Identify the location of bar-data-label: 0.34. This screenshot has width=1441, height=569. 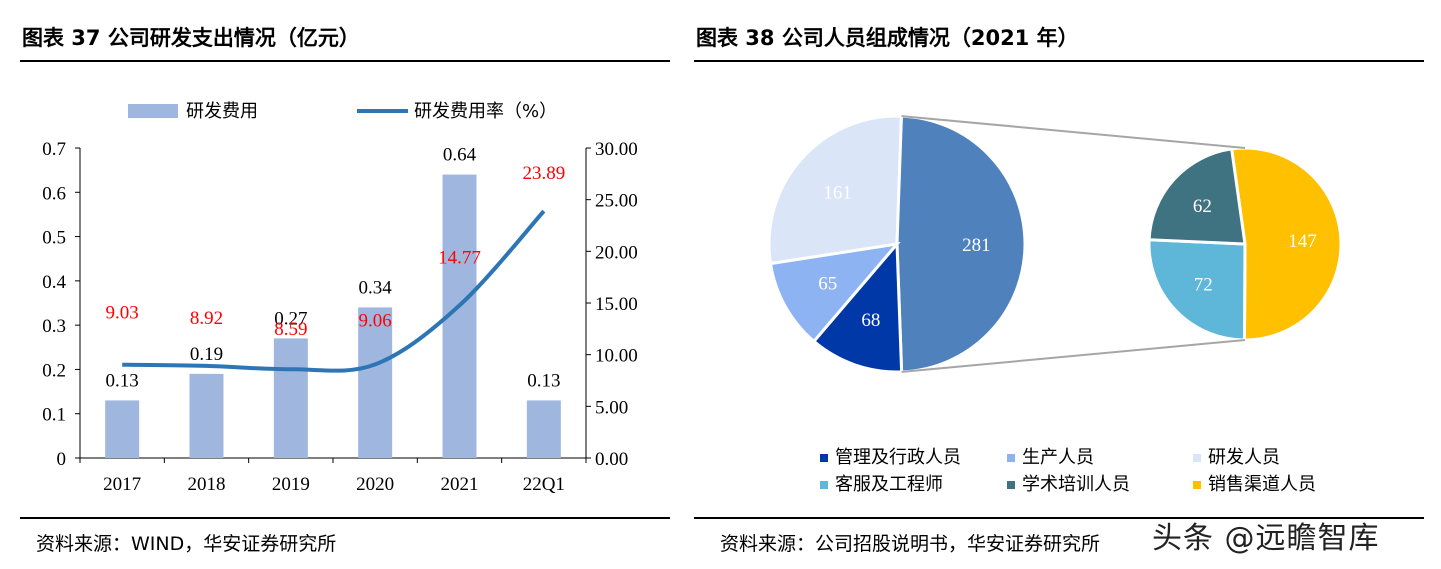
(376, 287).